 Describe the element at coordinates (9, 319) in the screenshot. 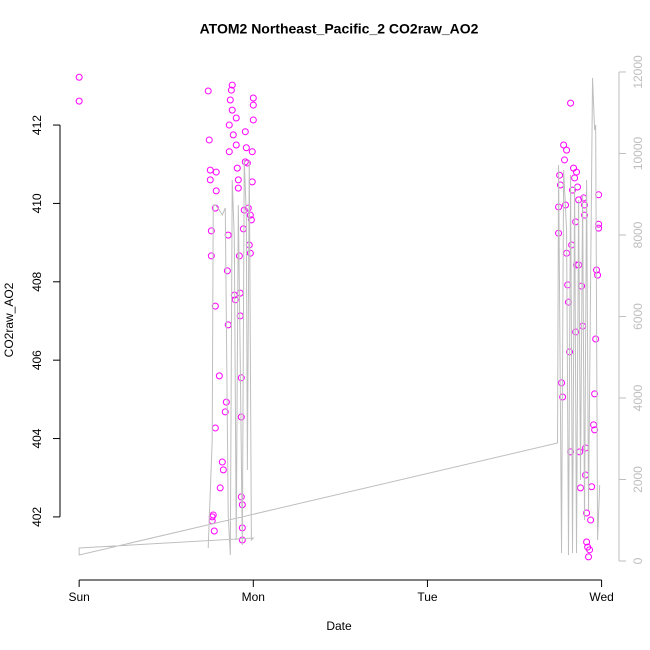

I see `y-axis-label: CO2raw_AO2` at that location.